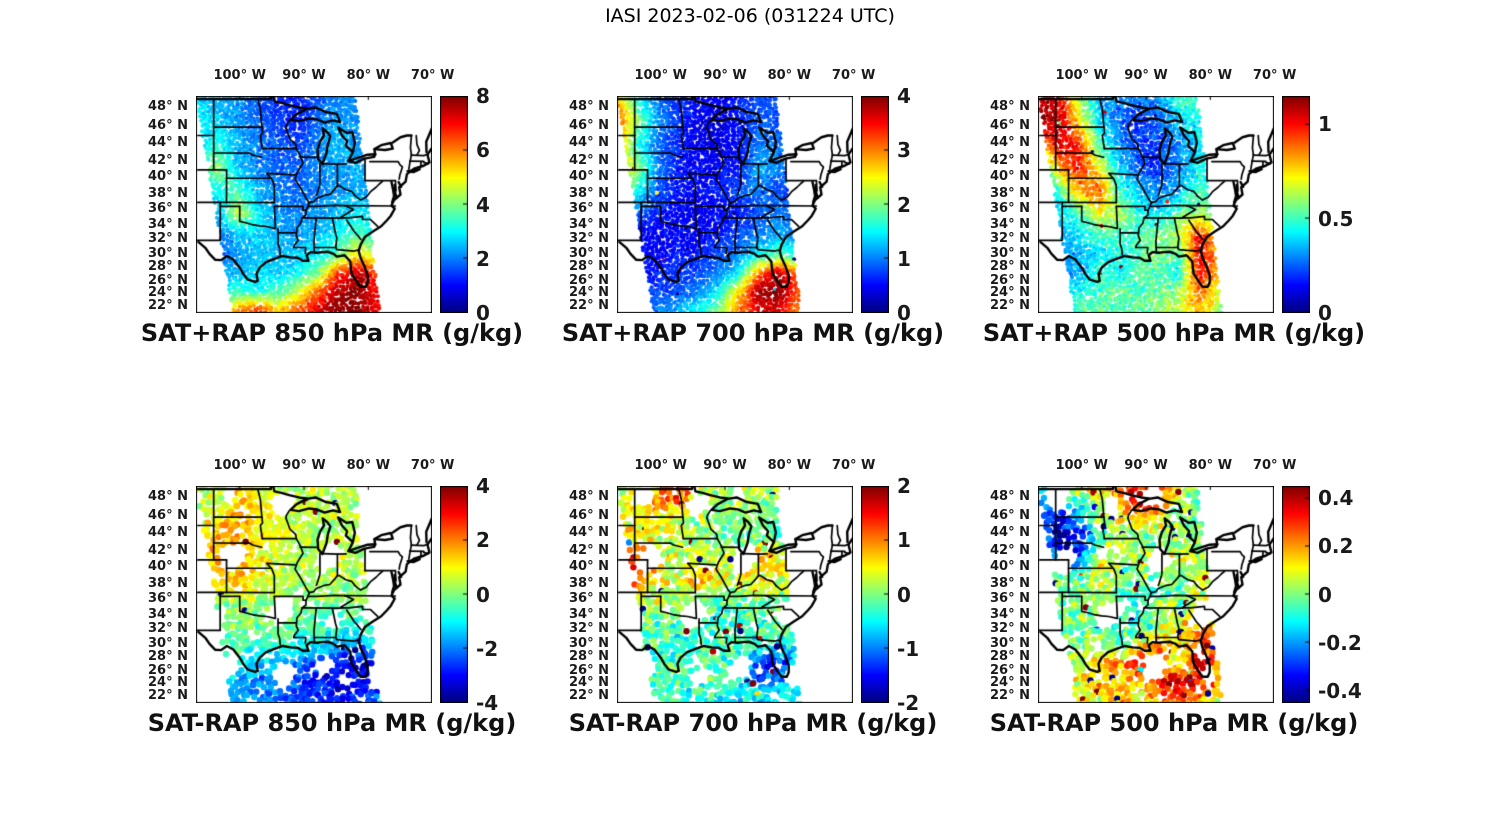  What do you see at coordinates (1325, 124) in the screenshot?
I see `colorbar-tick-label: 1` at bounding box center [1325, 124].